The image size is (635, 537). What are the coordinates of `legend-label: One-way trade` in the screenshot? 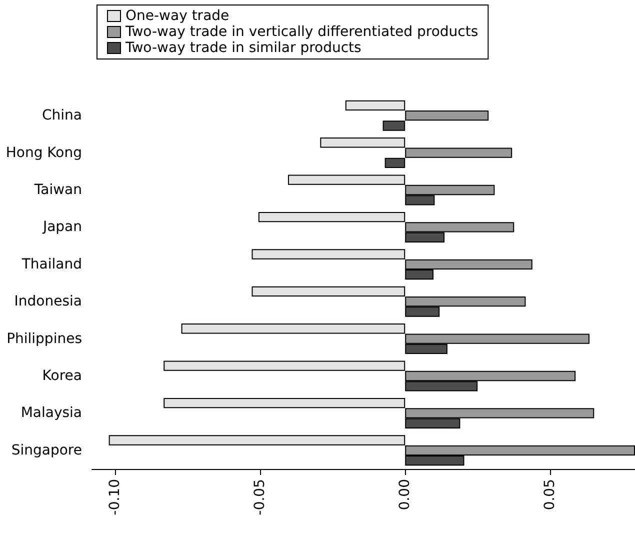 It's located at (178, 16).